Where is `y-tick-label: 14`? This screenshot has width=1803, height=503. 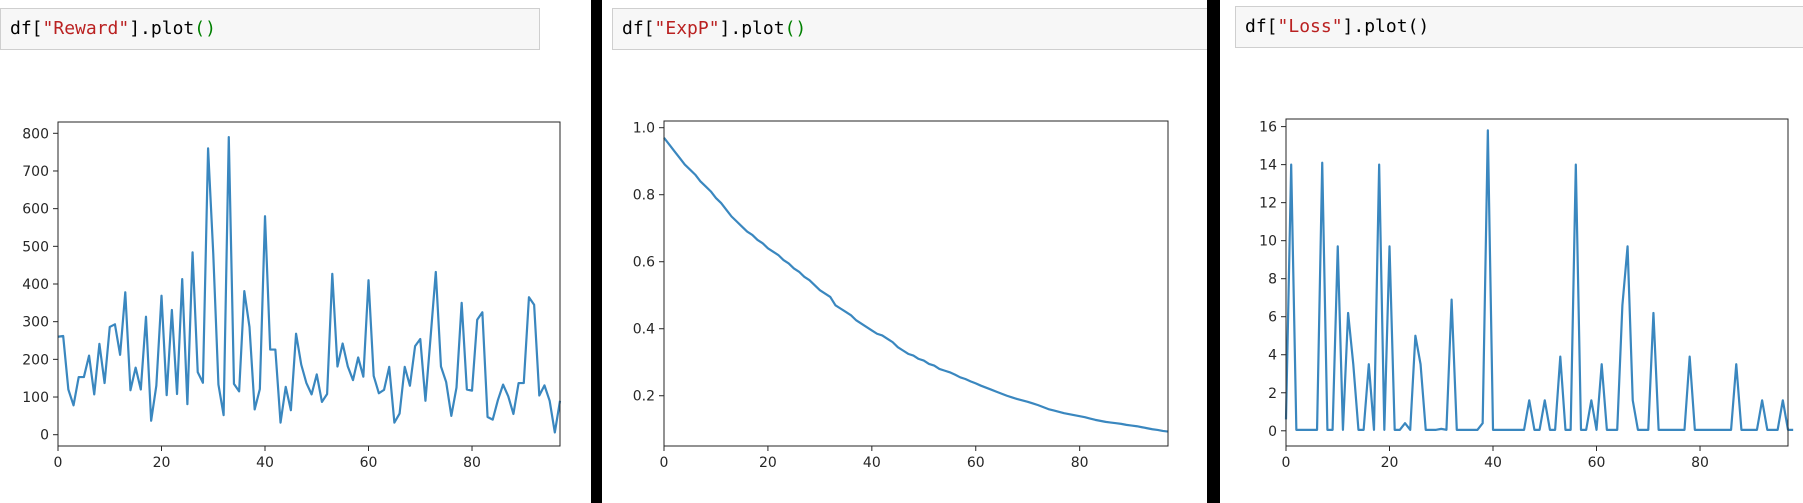
y-tick-label: 14 is located at coordinates (1268, 166).